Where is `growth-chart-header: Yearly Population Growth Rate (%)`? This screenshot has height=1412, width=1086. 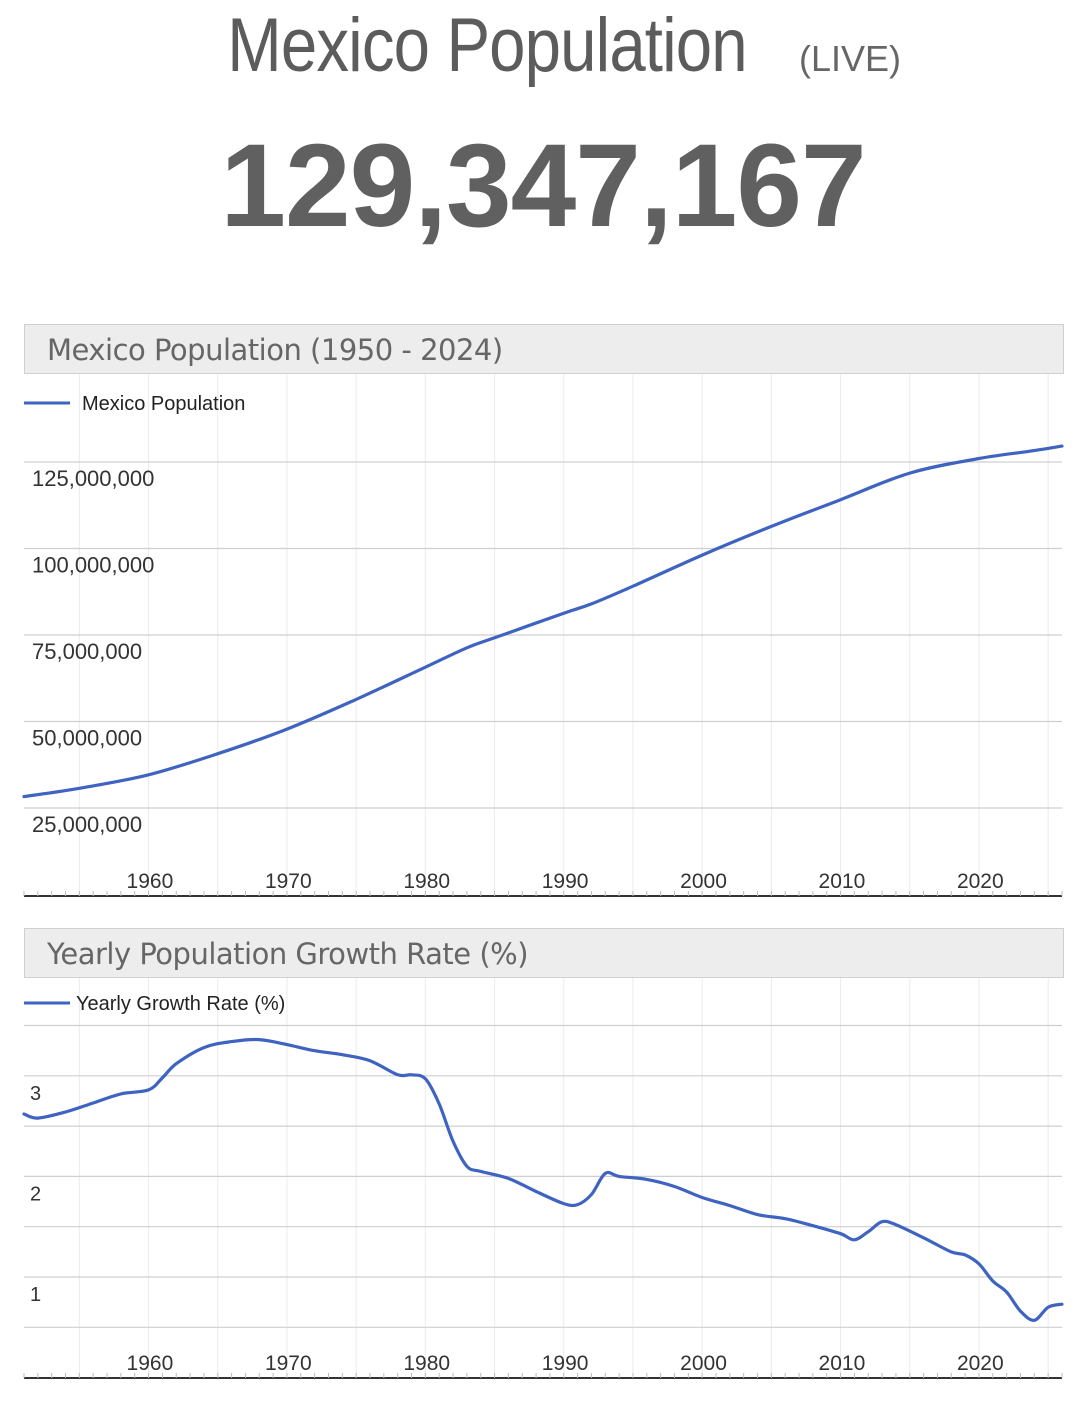
growth-chart-header: Yearly Population Growth Rate (%) is located at coordinates (544, 953).